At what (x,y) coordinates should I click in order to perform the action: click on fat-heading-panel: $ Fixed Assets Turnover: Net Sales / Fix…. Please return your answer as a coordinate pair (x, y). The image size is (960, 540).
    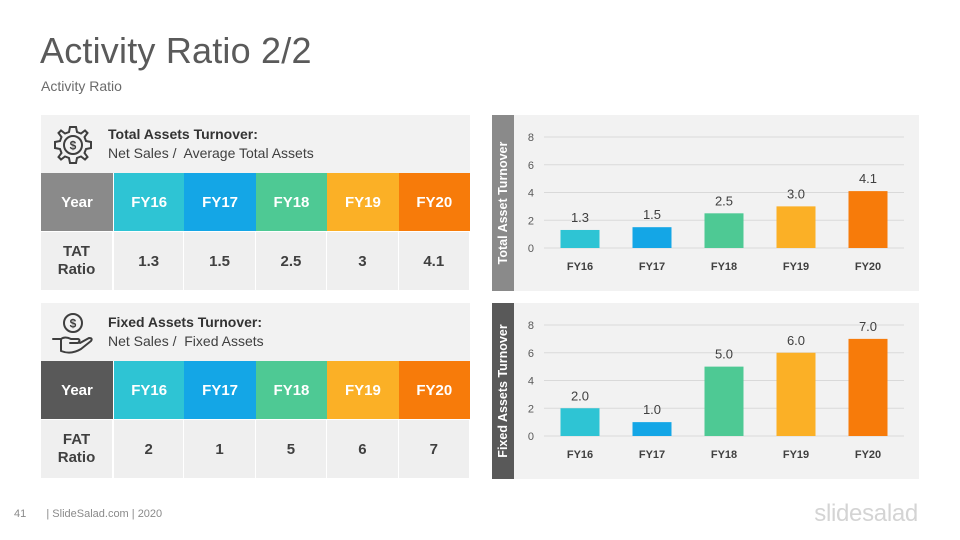
    Looking at the image, I should click on (255, 332).